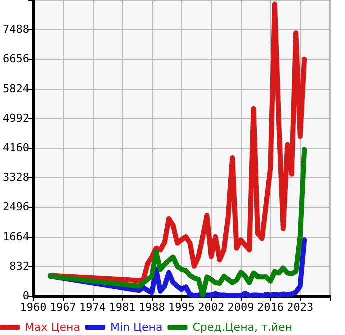 The image size is (345, 335). I want to click on x-tick-label: 2009, so click(241, 307).